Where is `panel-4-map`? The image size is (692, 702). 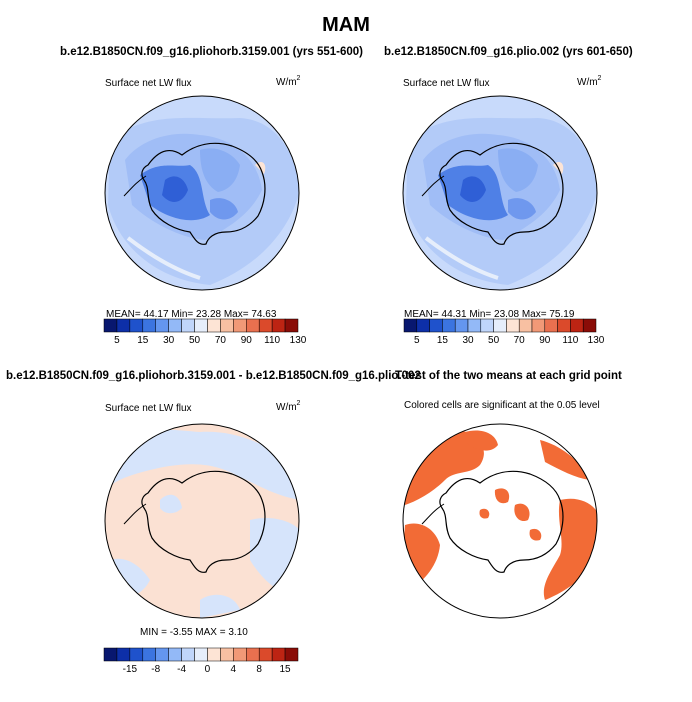
panel-4-map is located at coordinates (500, 521).